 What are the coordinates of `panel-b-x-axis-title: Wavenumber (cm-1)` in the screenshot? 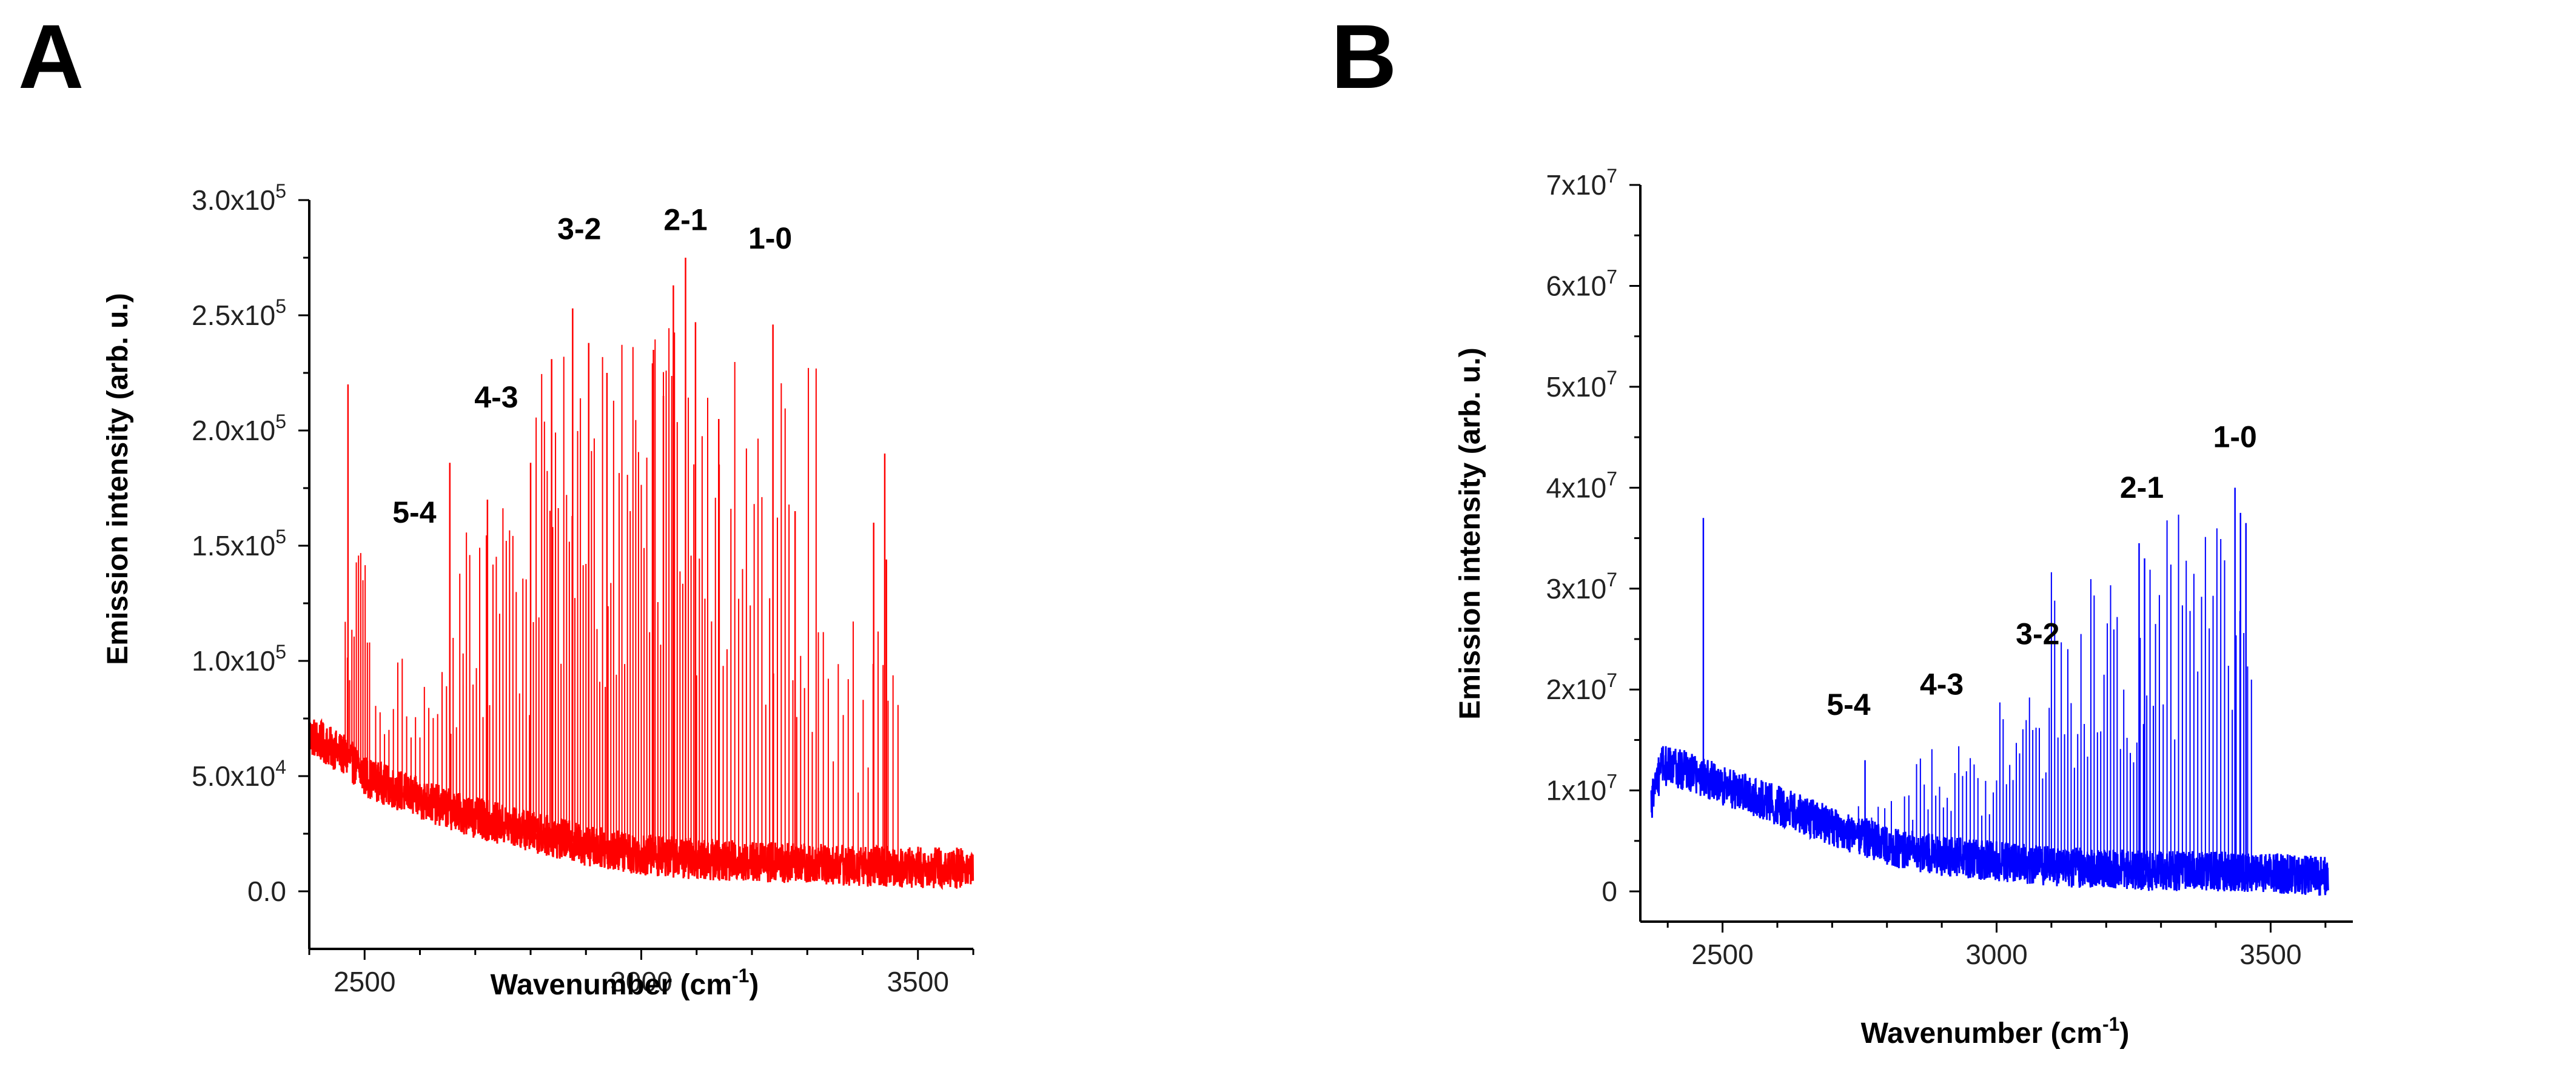 It's located at (1996, 1031).